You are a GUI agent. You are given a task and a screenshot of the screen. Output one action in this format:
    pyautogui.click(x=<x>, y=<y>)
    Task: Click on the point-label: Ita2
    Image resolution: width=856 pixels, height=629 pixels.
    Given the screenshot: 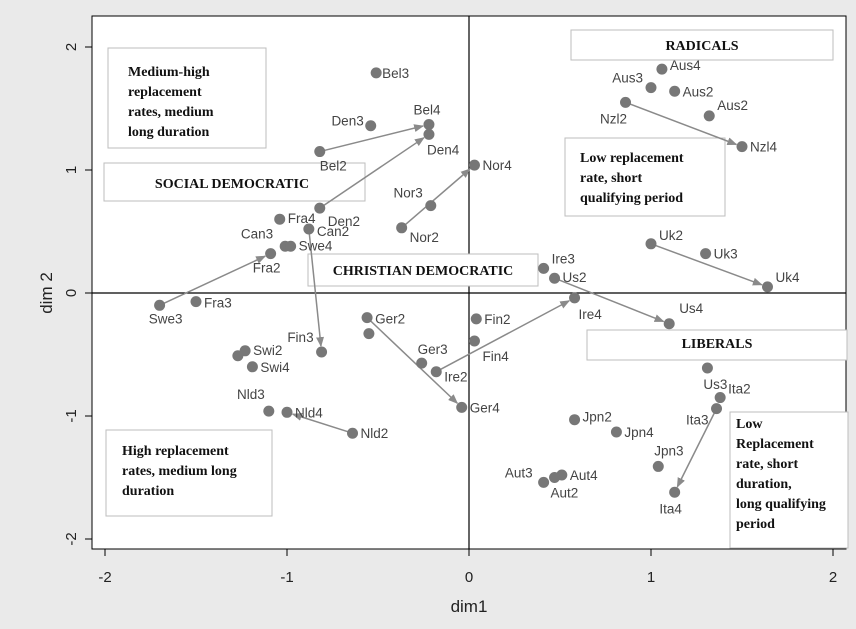 What is the action you would take?
    pyautogui.click(x=739, y=389)
    